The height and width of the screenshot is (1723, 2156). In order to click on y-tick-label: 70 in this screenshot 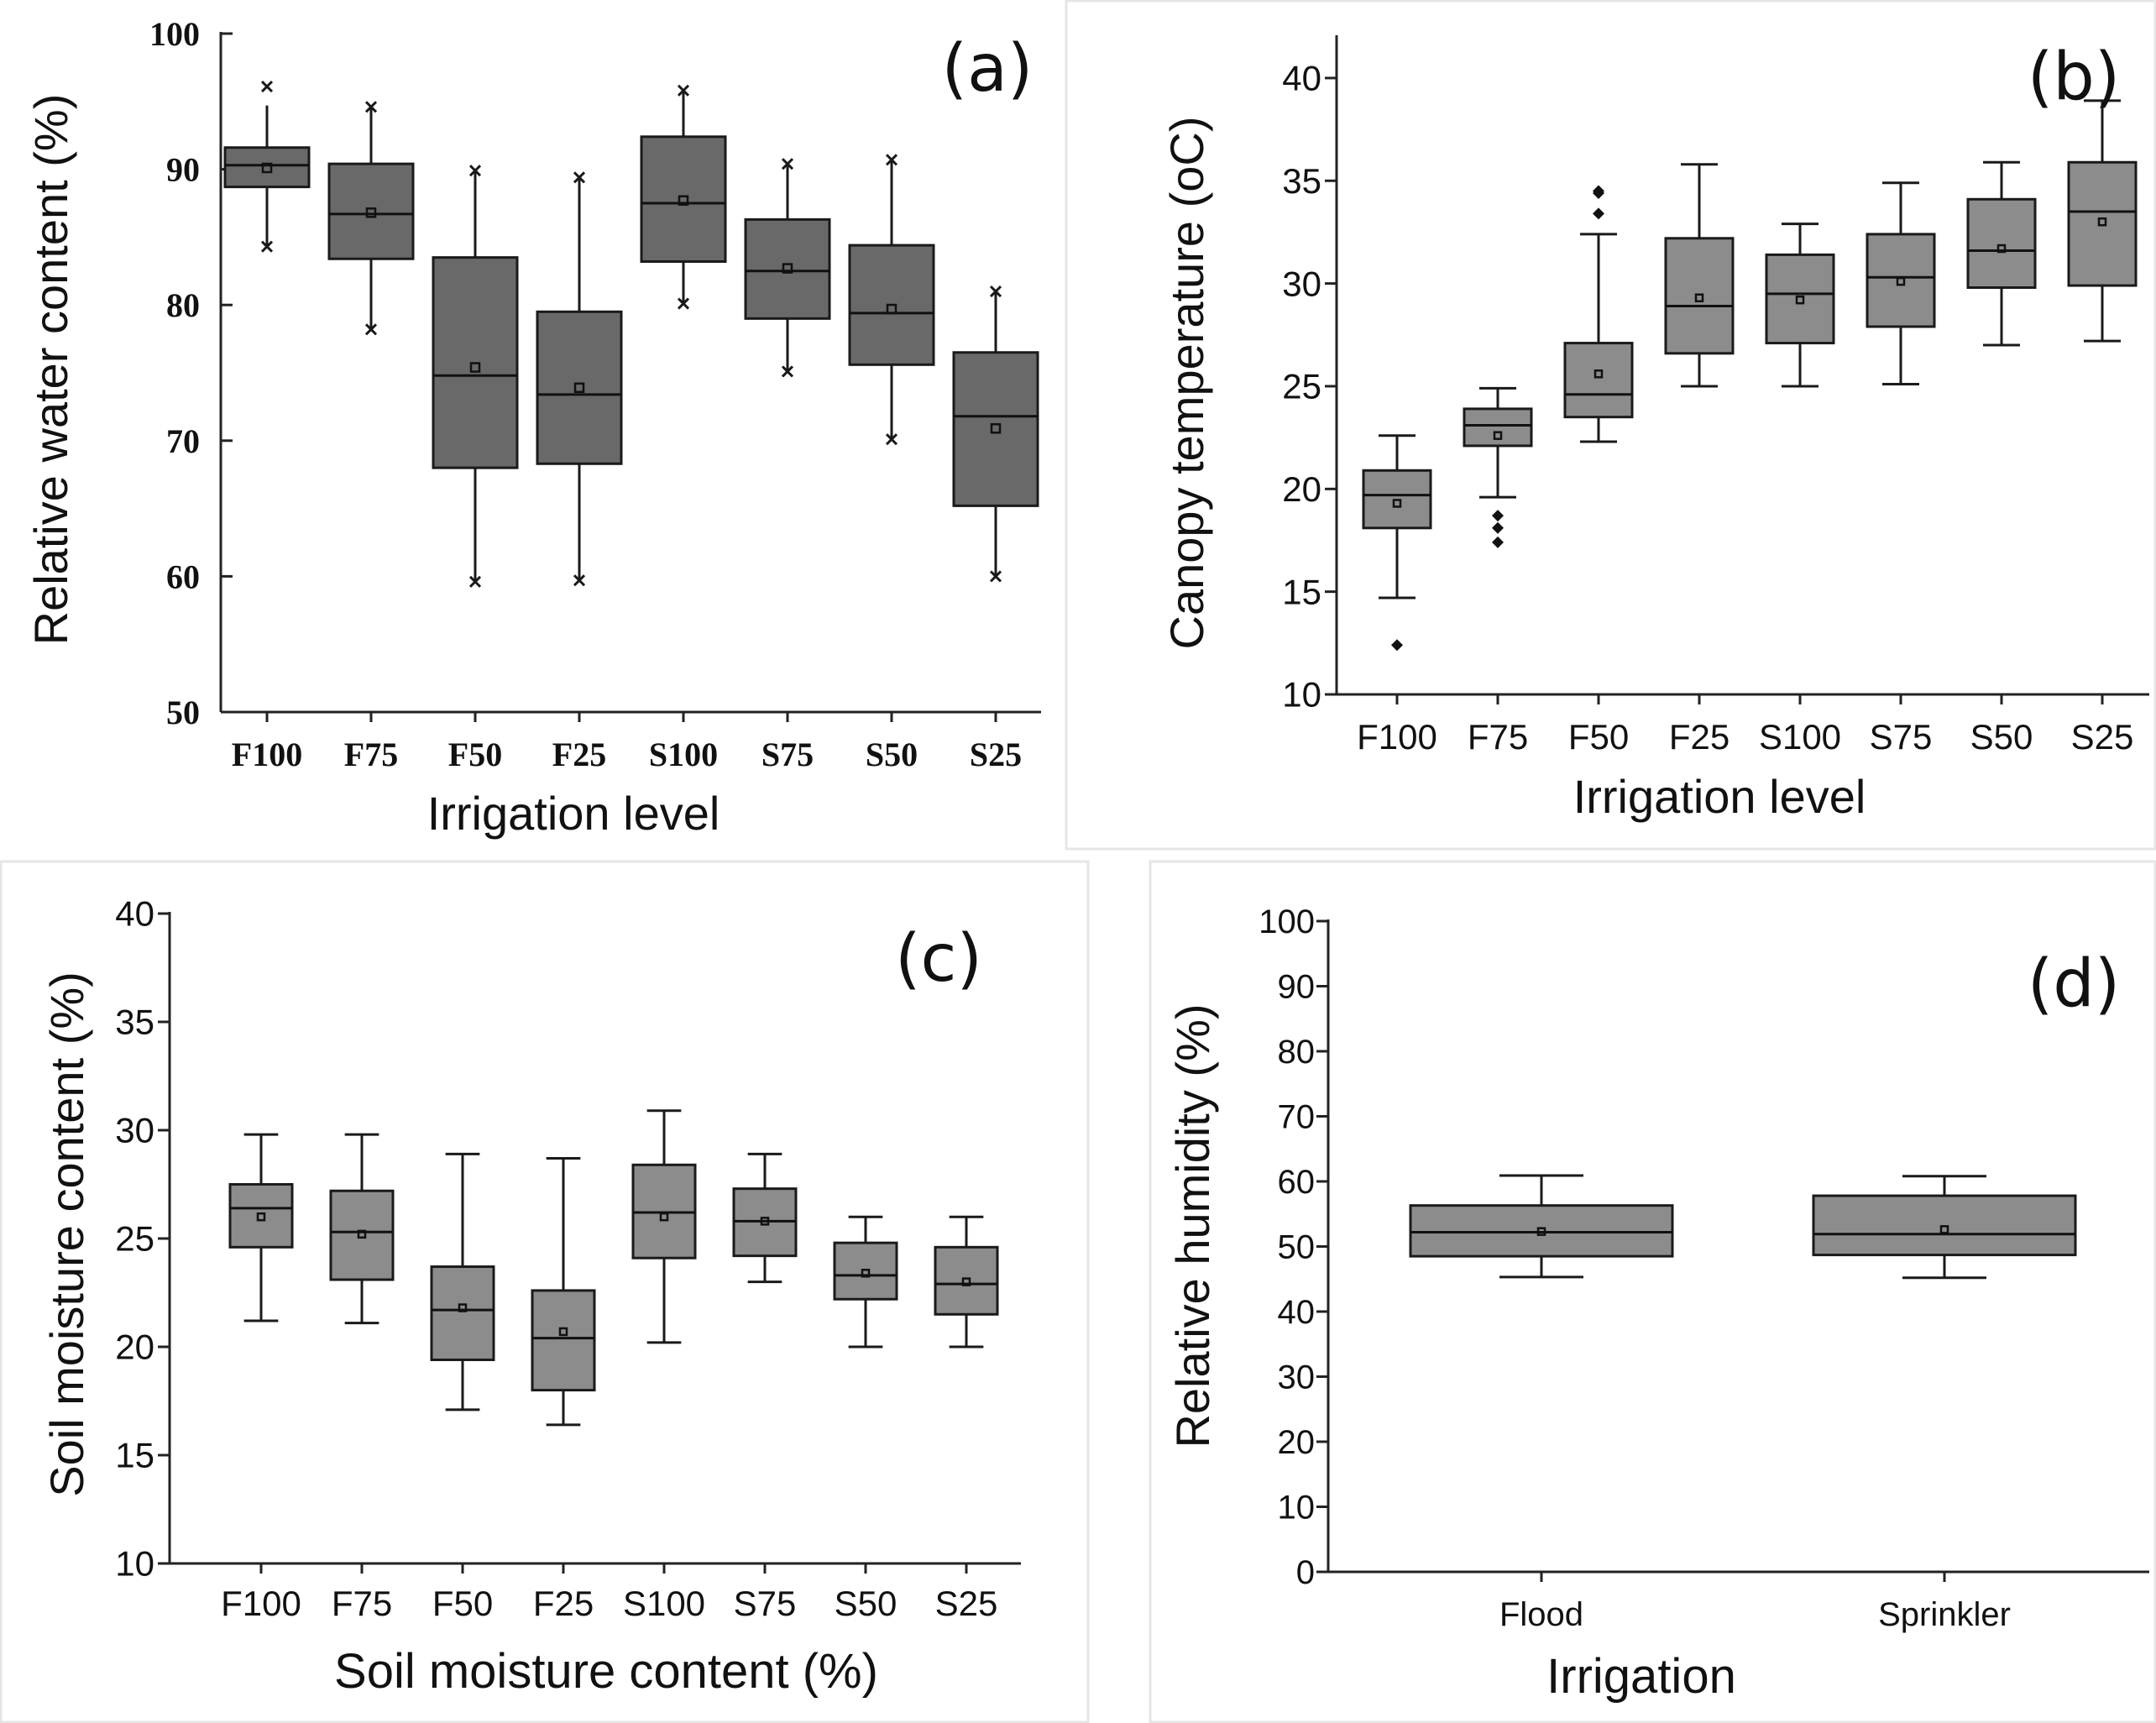, I will do `click(1297, 1118)`.